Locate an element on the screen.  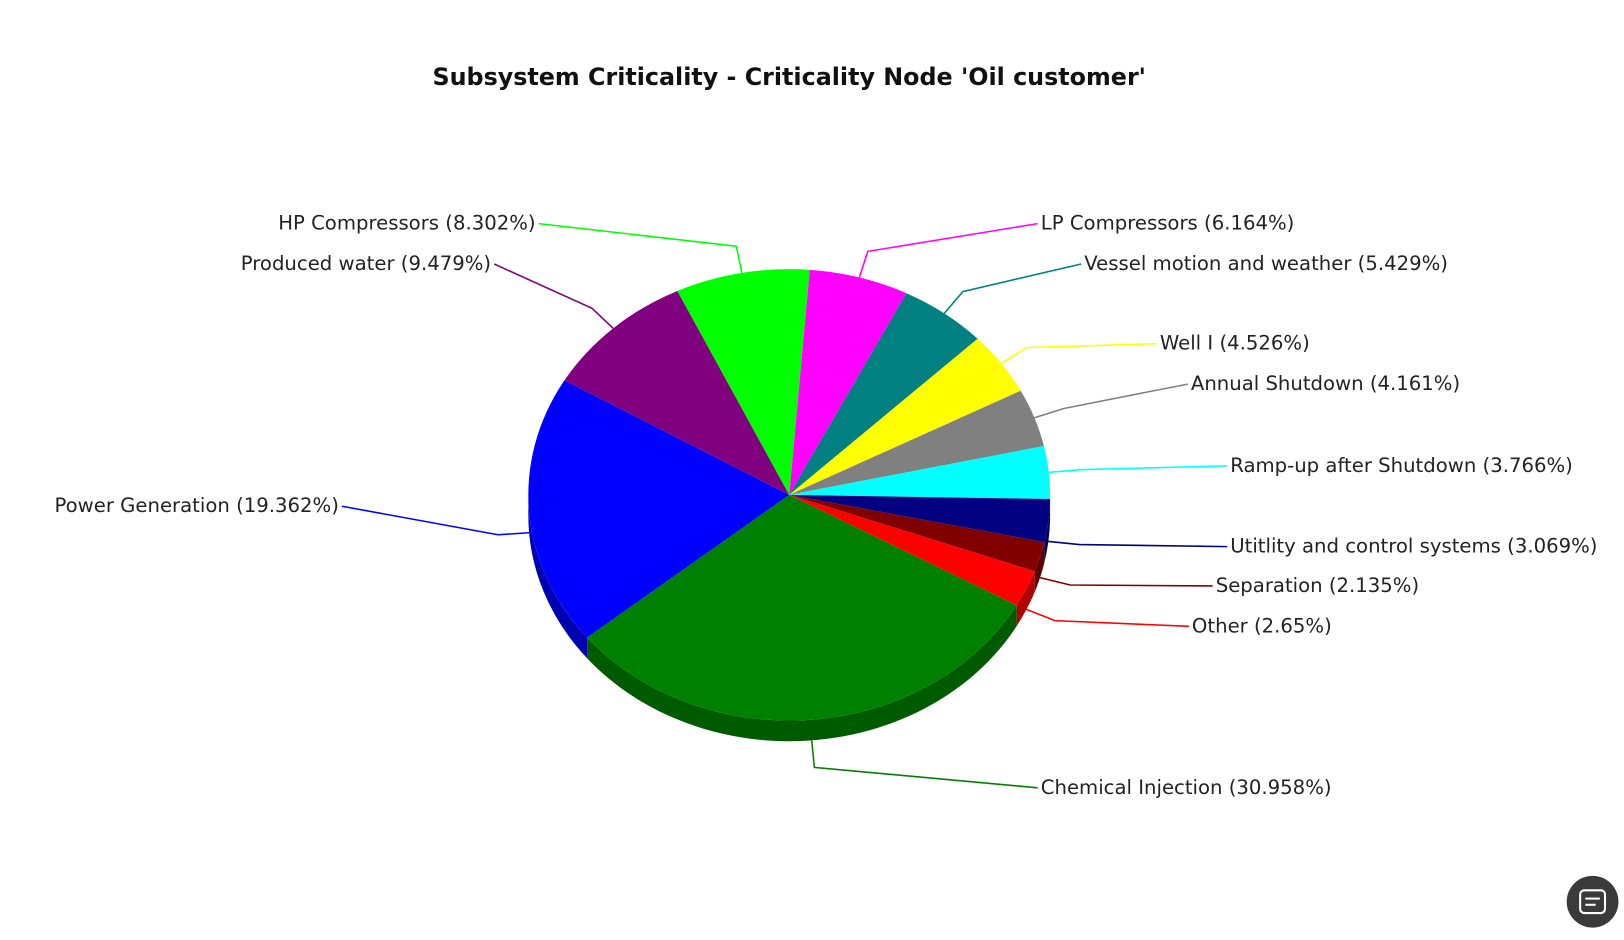
icon-glyph is located at coordinates (1593, 902).